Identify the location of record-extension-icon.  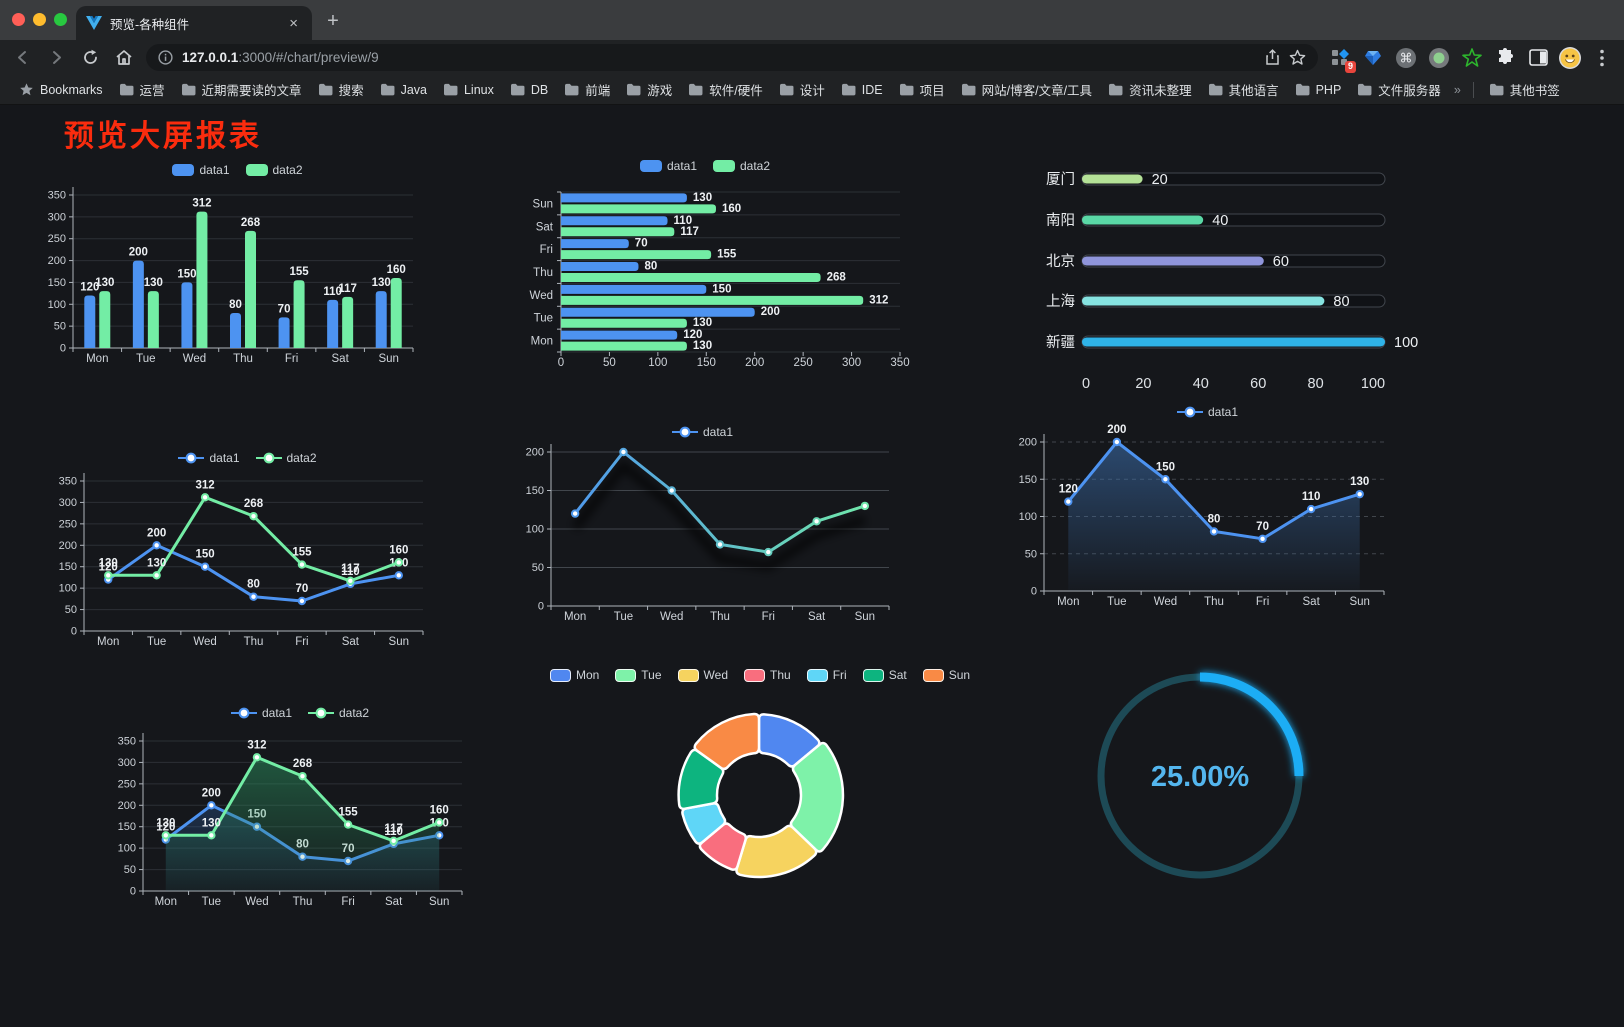
(1439, 58).